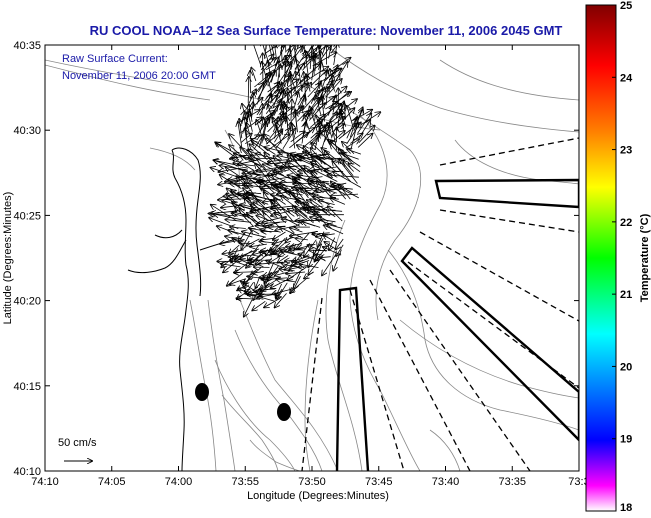 Image resolution: width=651 pixels, height=518 pixels. Describe the element at coordinates (626, 78) in the screenshot. I see `colorbar-tick-label: 24` at that location.